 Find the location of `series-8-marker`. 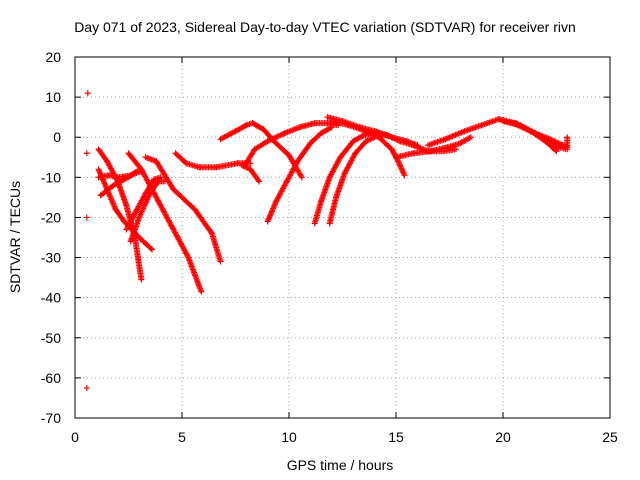

series-8-marker is located at coordinates (220, 261).